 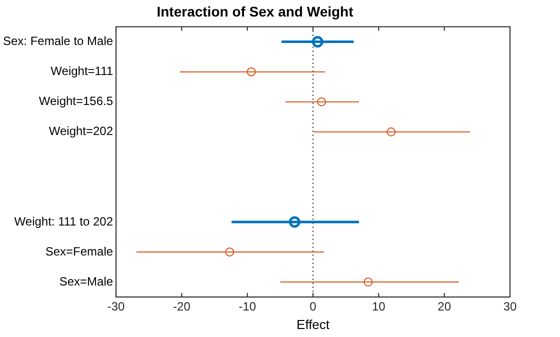 What do you see at coordinates (64, 221) in the screenshot?
I see `y-tick-label: Weight: 111 to 202` at bounding box center [64, 221].